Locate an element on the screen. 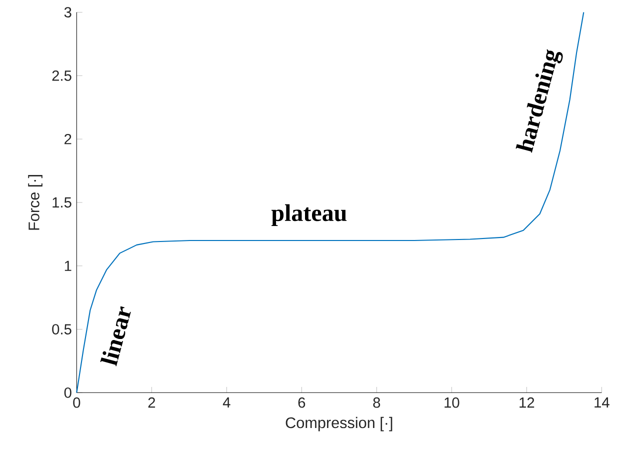 The width and height of the screenshot is (617, 464). y-tick-label: 0 is located at coordinates (68, 392).